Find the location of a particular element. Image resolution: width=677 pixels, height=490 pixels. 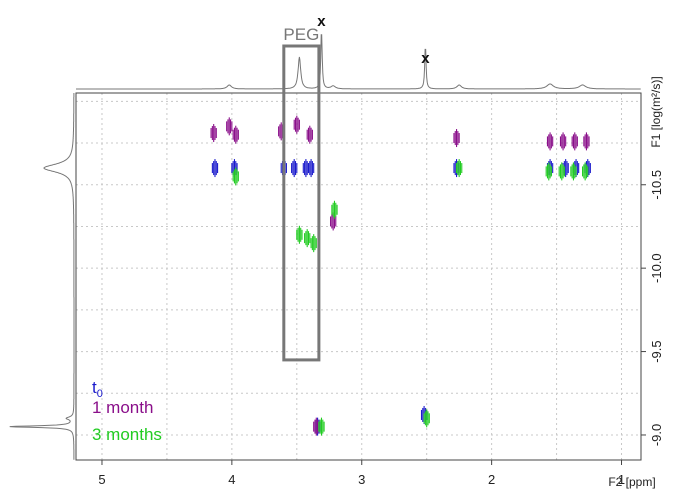

x-tick-label: 4 is located at coordinates (231, 479).